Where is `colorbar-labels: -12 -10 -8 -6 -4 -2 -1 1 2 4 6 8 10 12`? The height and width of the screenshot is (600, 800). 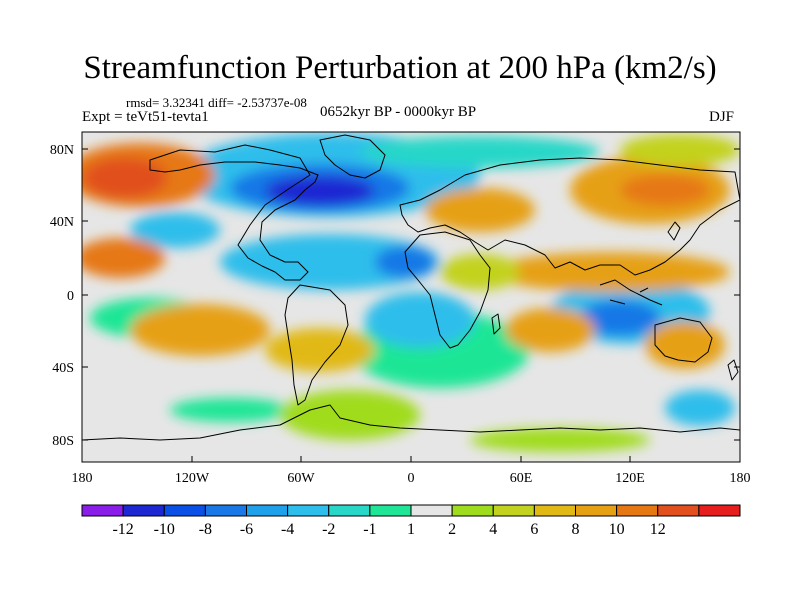
colorbar-labels: -12 -10 -8 -6 -4 -2 -1 1 2 4 6 8 10 12 is located at coordinates (388, 529).